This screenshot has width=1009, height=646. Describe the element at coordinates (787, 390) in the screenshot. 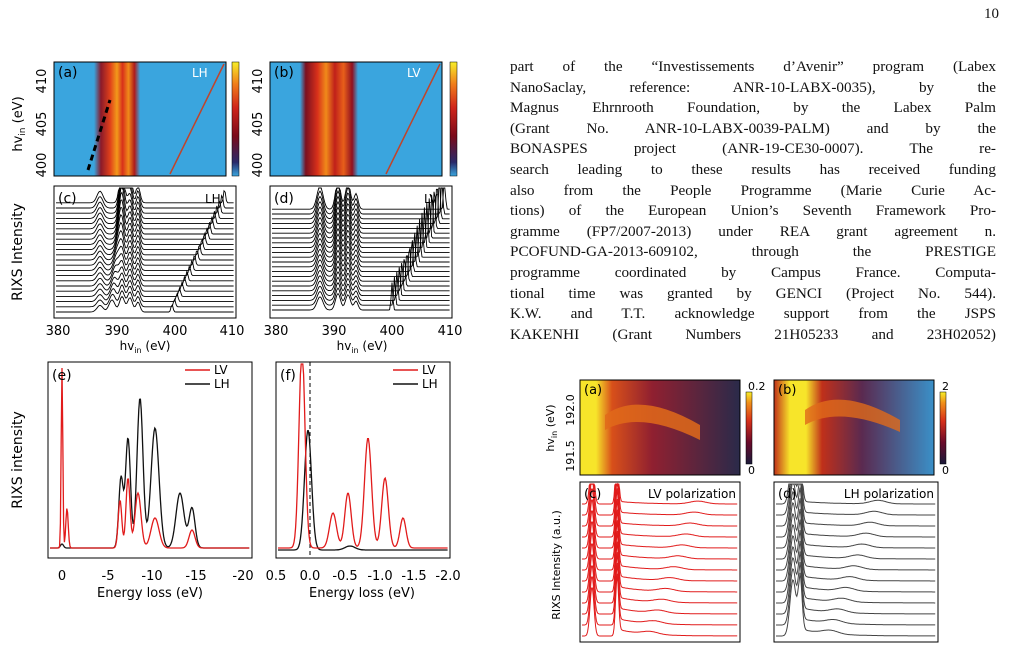

I see `right-panel-b-label: (b)` at that location.